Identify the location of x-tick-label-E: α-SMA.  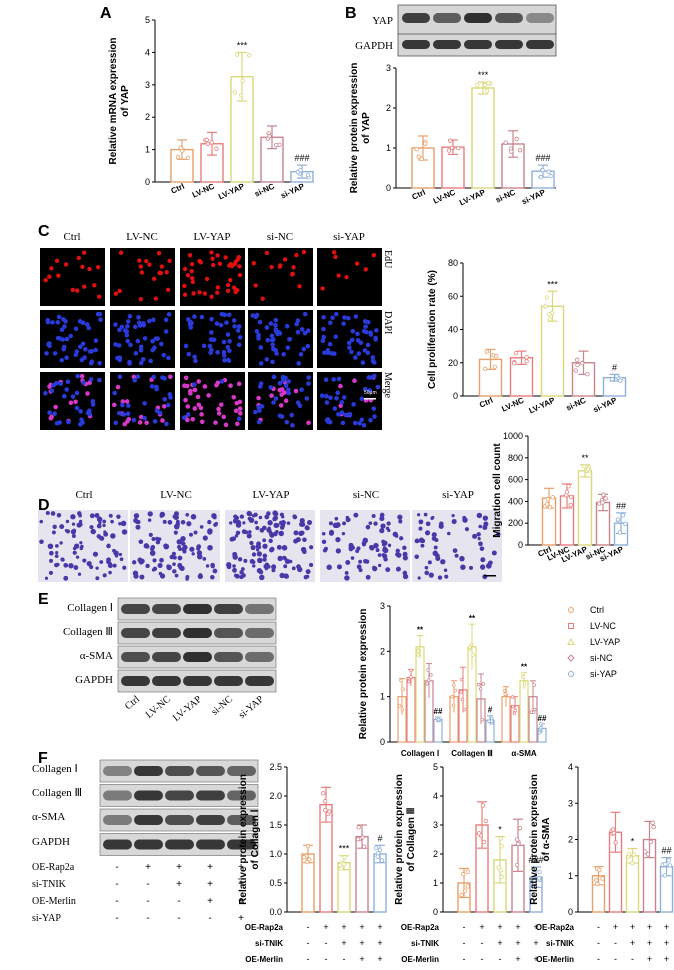
(524, 753).